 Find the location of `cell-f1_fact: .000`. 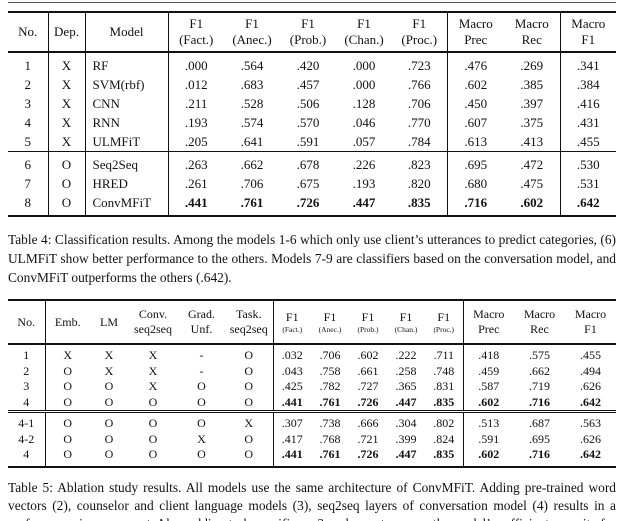

cell-f1_fact: .000 is located at coordinates (195, 63).